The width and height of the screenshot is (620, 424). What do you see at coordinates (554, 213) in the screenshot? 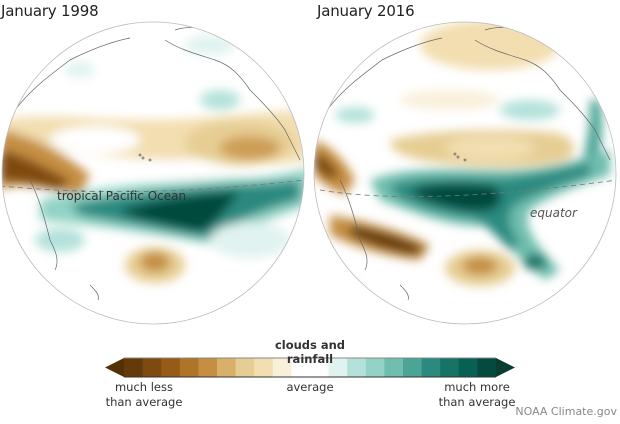
I see `annotation-equator: equator` at bounding box center [554, 213].